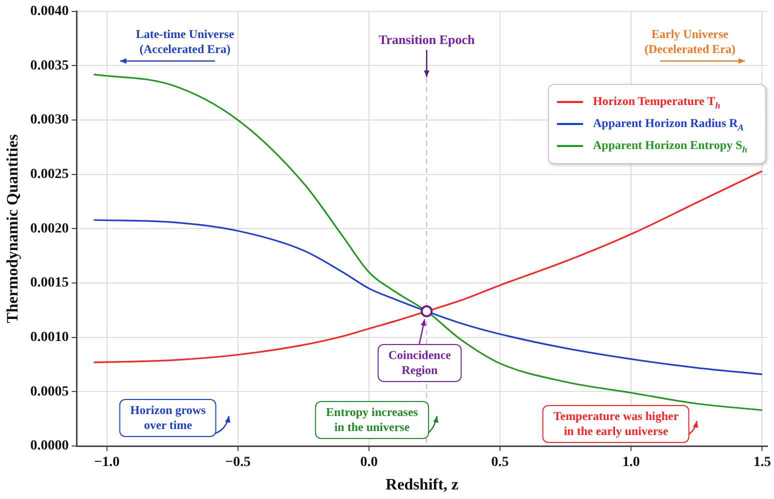 Image resolution: width=774 pixels, height=499 pixels. I want to click on y-tick-label: 0.0030, so click(49, 120).